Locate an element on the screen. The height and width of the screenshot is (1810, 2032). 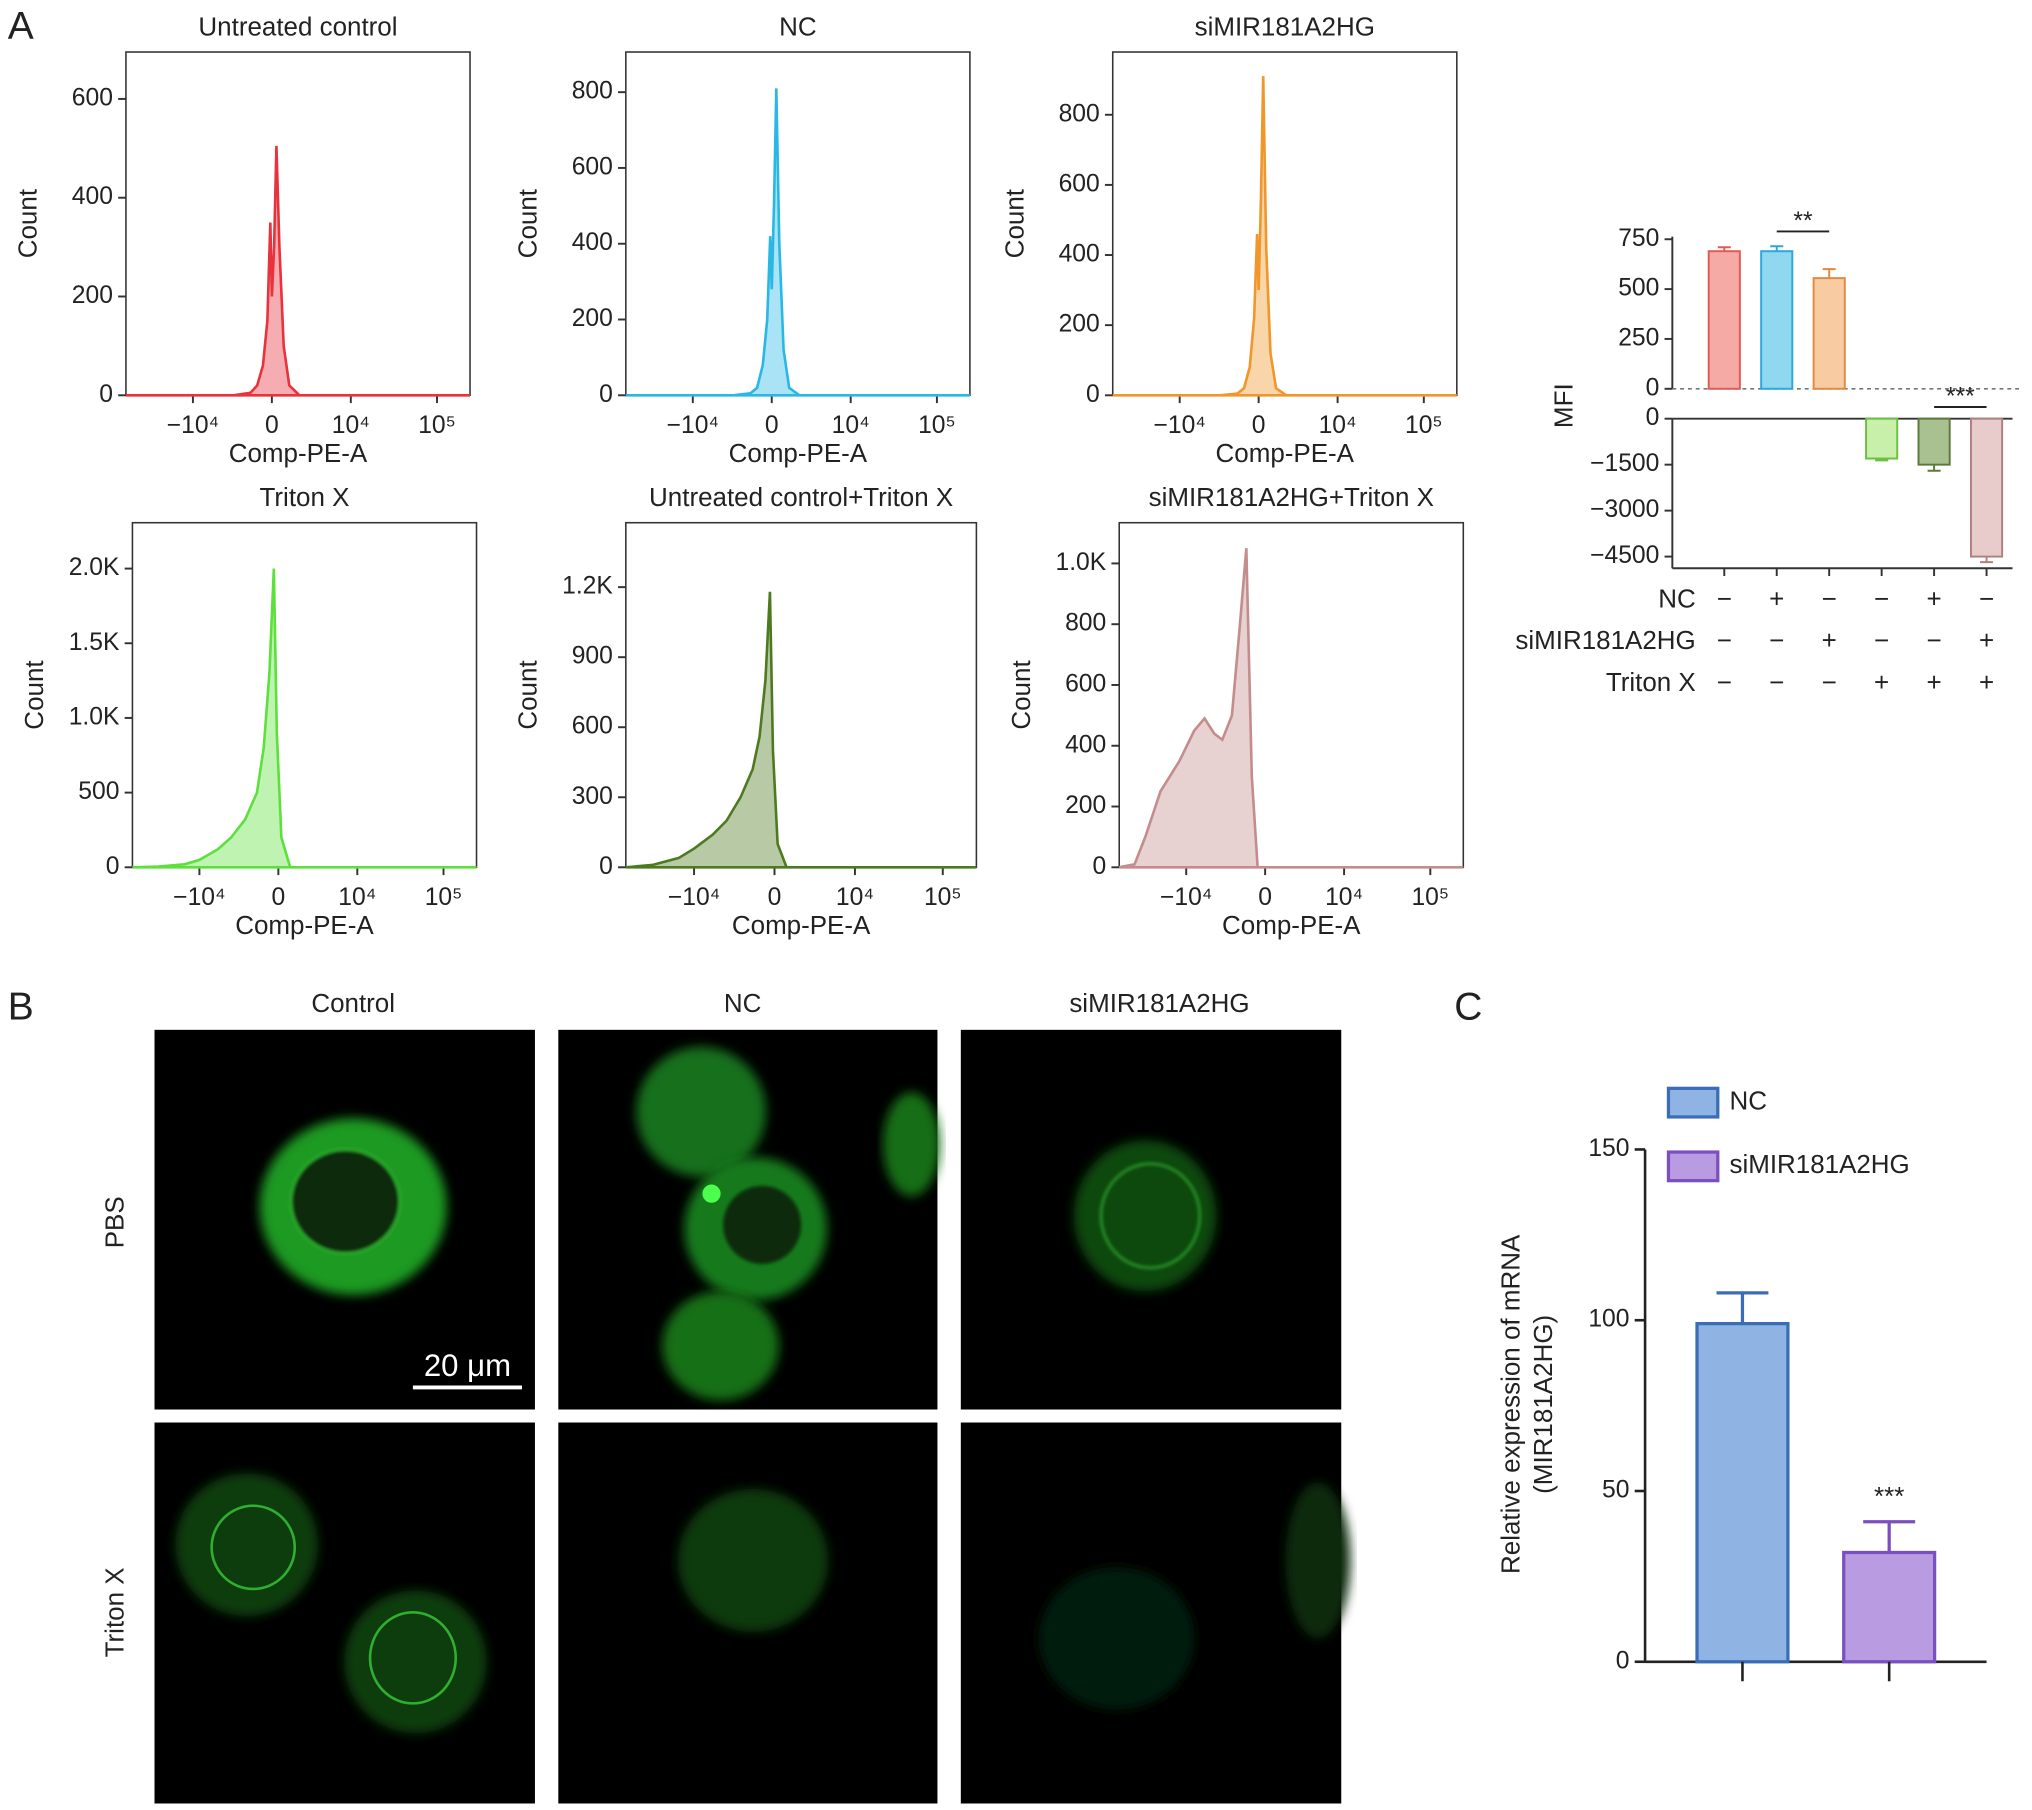
panel-label: A is located at coordinates (21, 26).